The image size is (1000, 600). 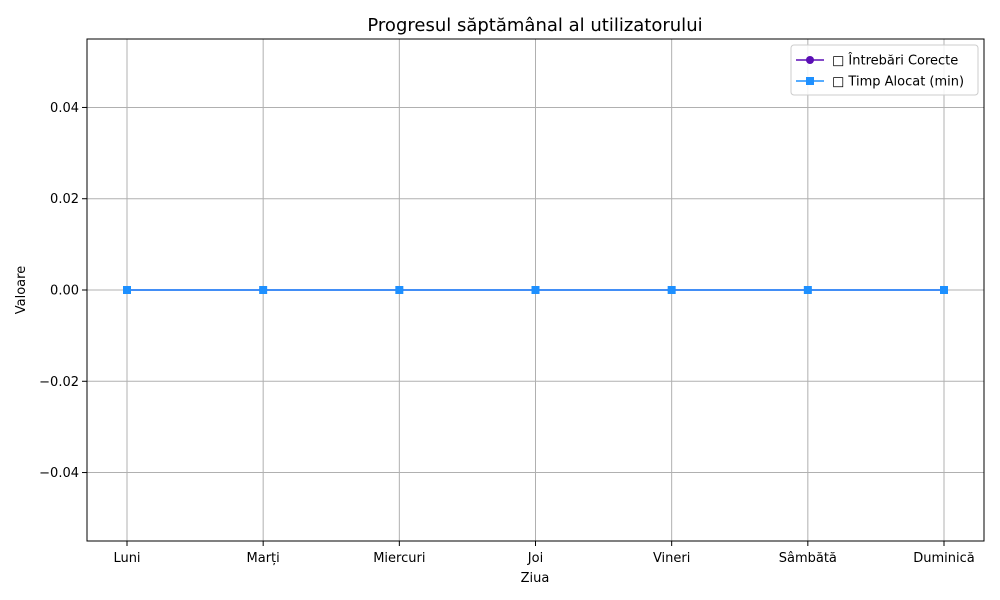 I want to click on y-tick-label: 0.00, so click(x=64, y=291).